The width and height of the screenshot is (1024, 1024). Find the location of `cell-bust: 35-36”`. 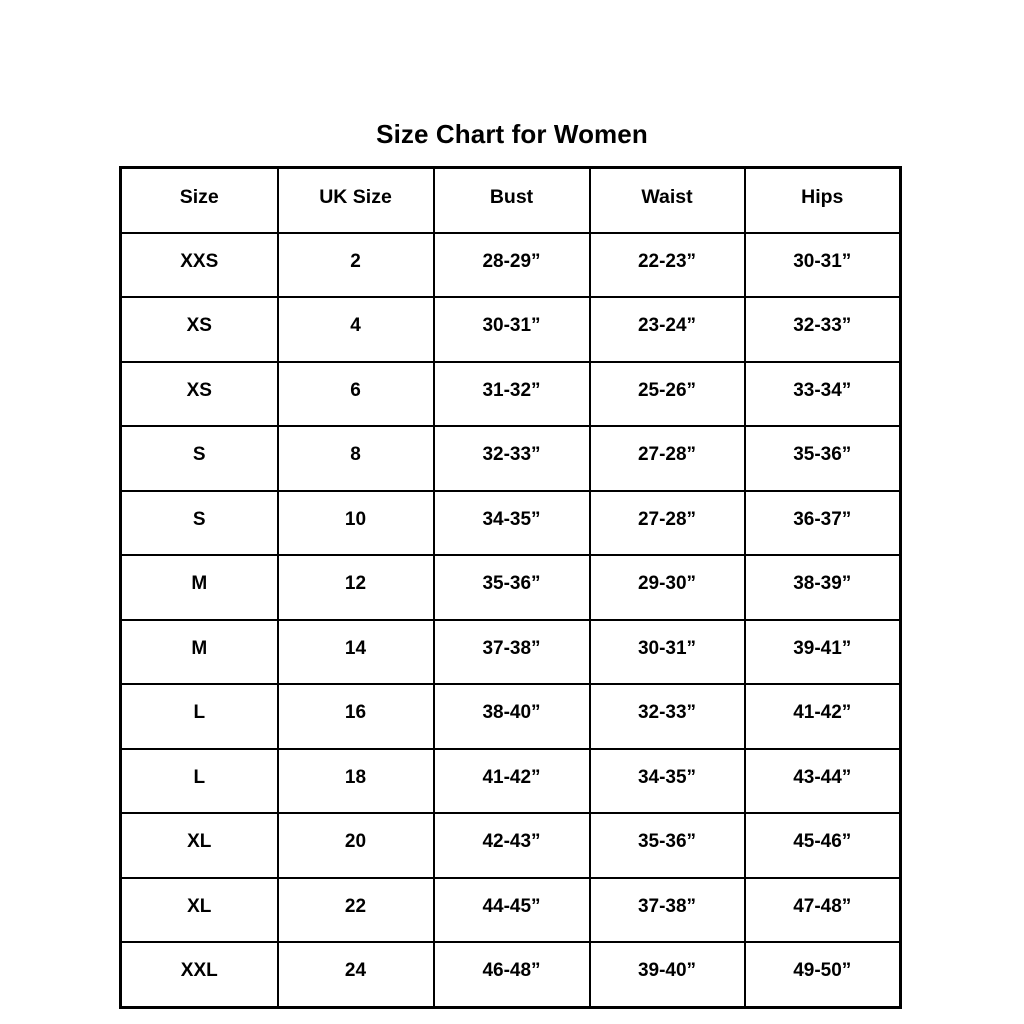

cell-bust: 35-36” is located at coordinates (511, 587).